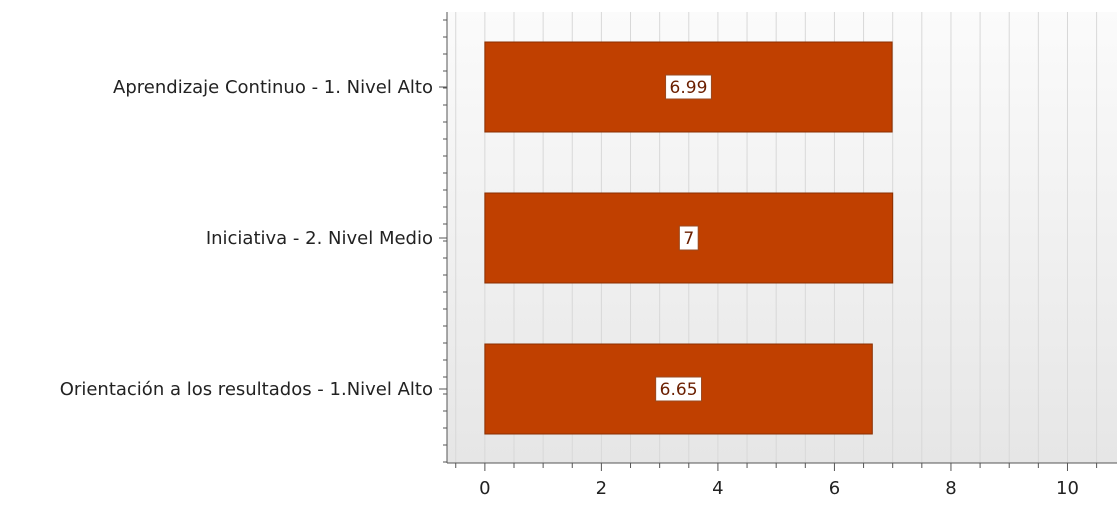 This screenshot has width=1117, height=506. What do you see at coordinates (1067, 488) in the screenshot?
I see `x-tick-label: 10` at bounding box center [1067, 488].